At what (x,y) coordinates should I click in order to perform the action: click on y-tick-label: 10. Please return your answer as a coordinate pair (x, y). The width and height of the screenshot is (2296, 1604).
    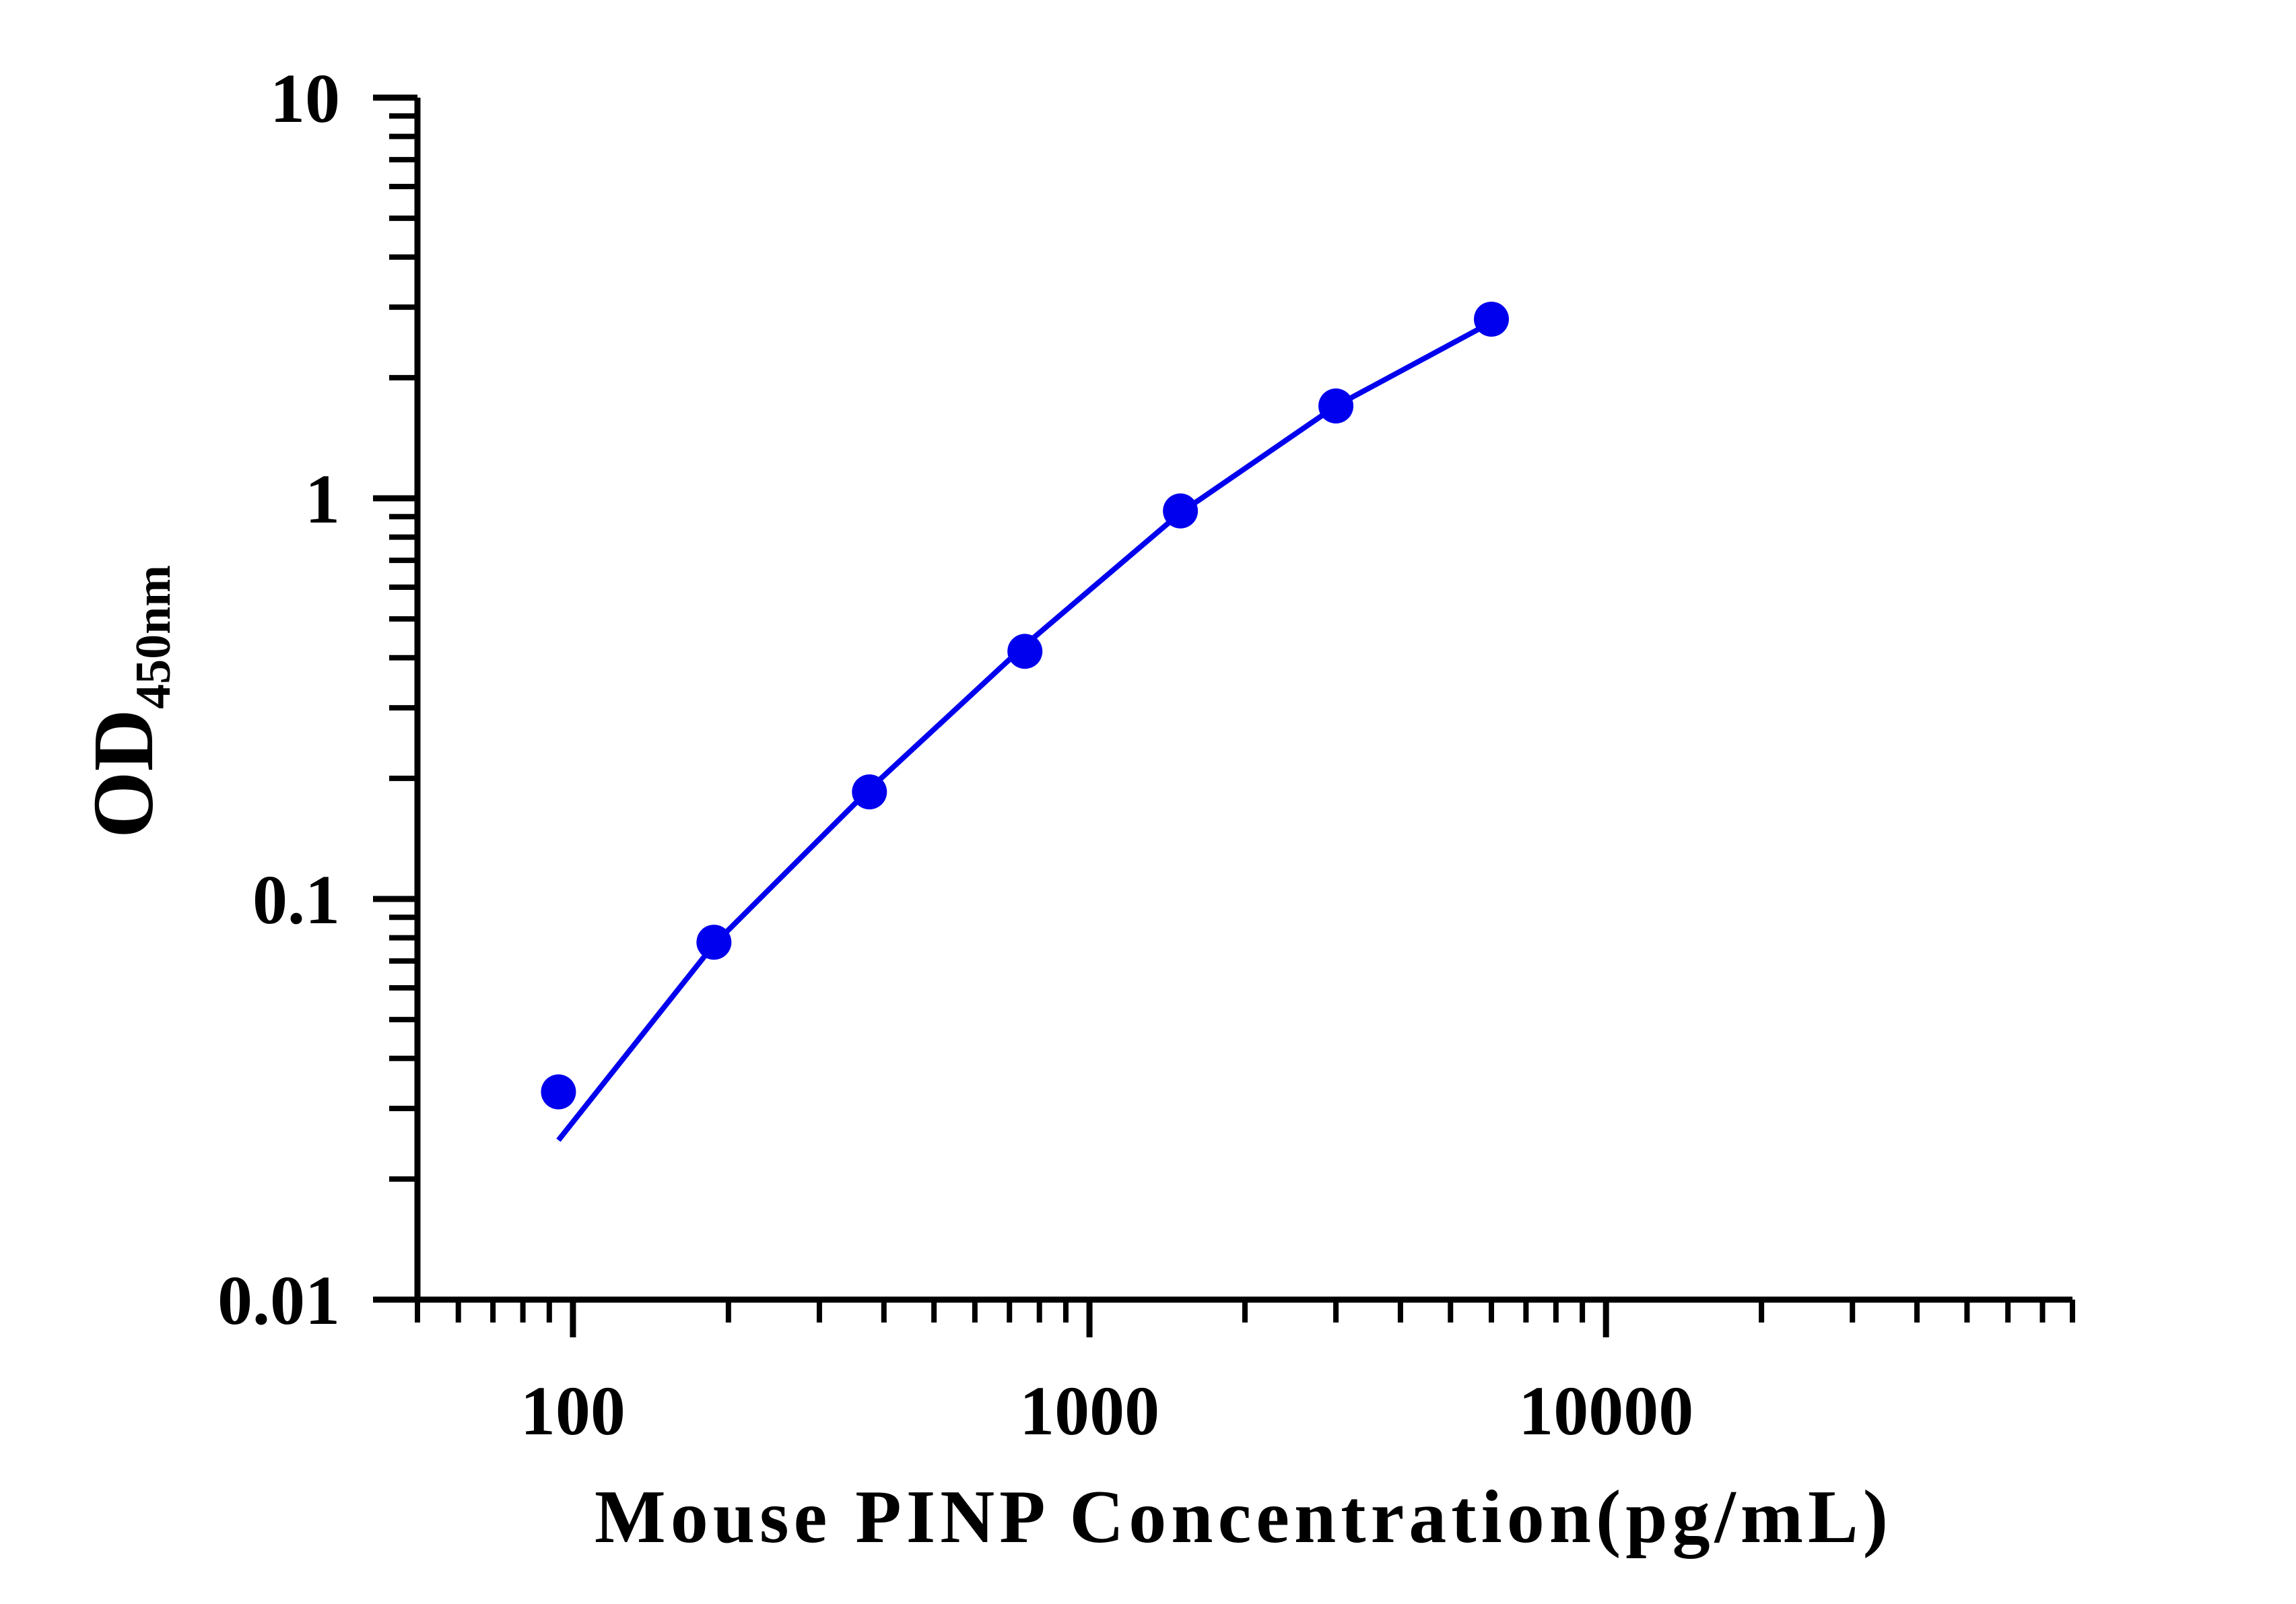
    Looking at the image, I should click on (305, 99).